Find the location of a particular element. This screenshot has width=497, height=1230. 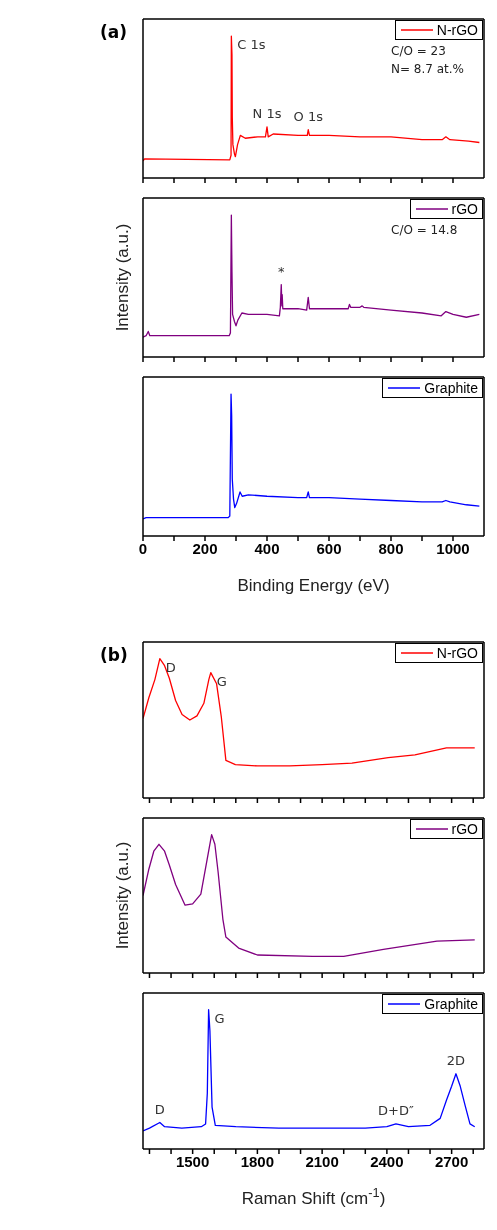

x-tick-label: 1800 is located at coordinates (257, 1161).